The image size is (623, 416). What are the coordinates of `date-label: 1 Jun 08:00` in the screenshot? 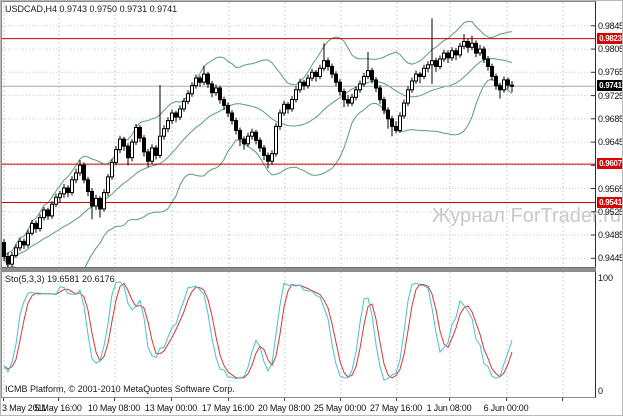 It's located at (449, 408).